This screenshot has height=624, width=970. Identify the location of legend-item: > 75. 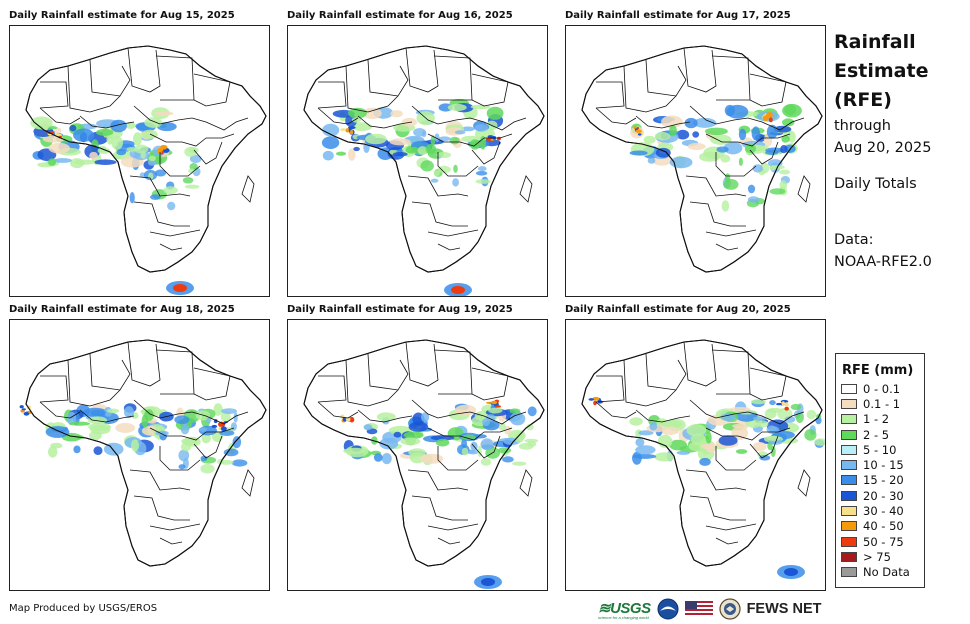
(880, 556).